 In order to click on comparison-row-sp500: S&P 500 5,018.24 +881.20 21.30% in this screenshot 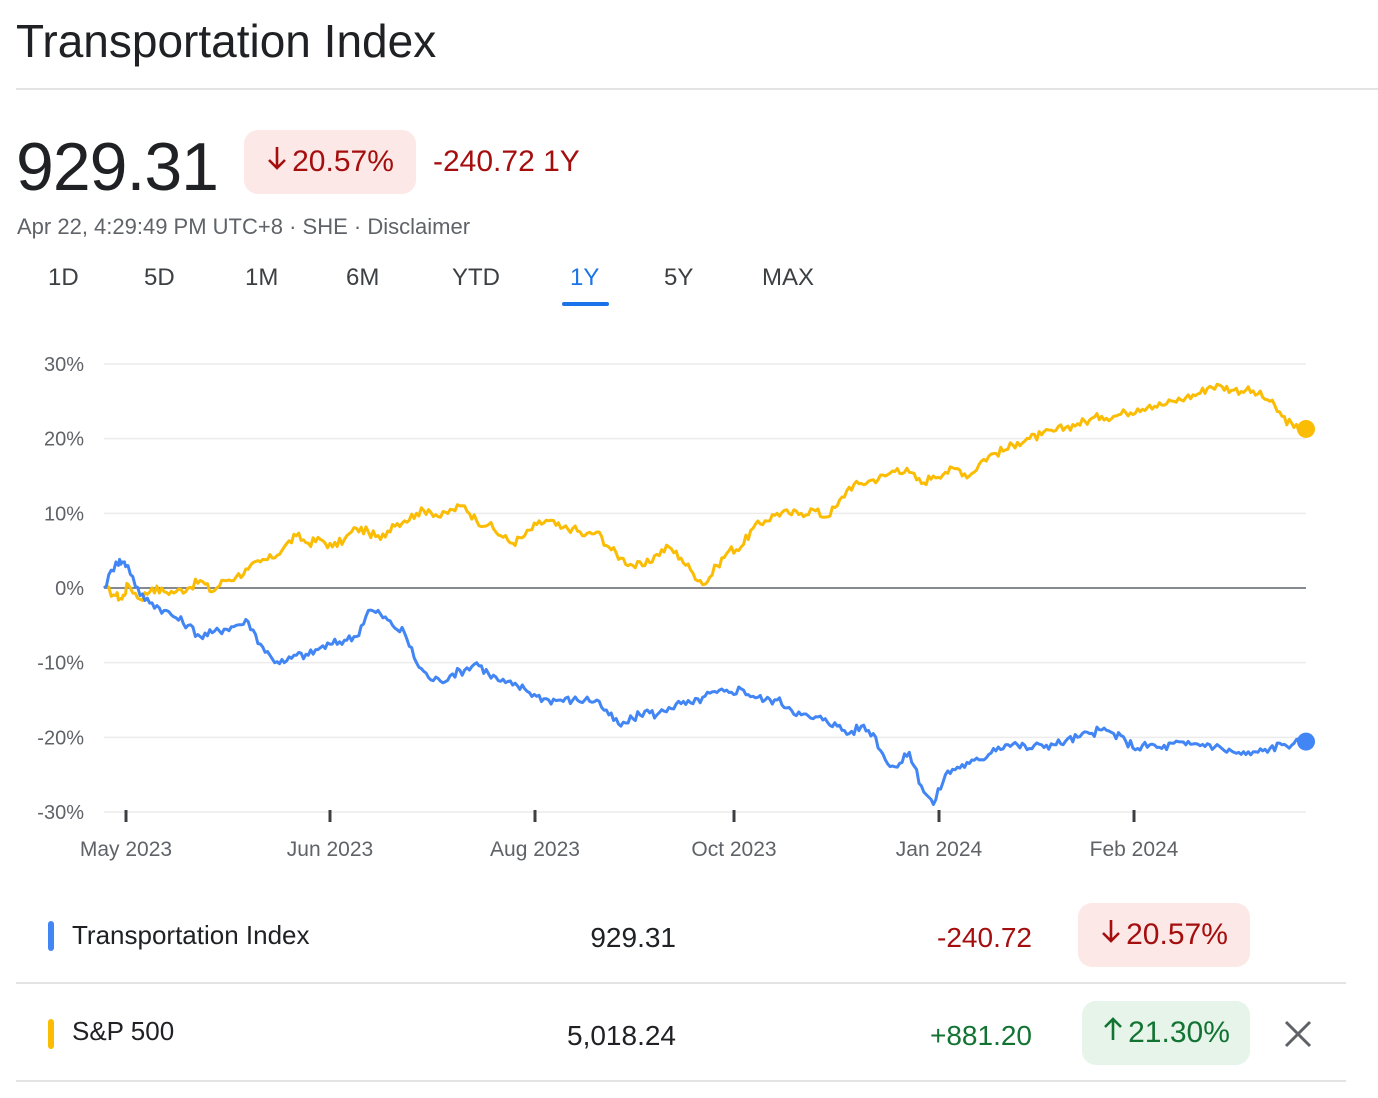, I will do `click(681, 1034)`.